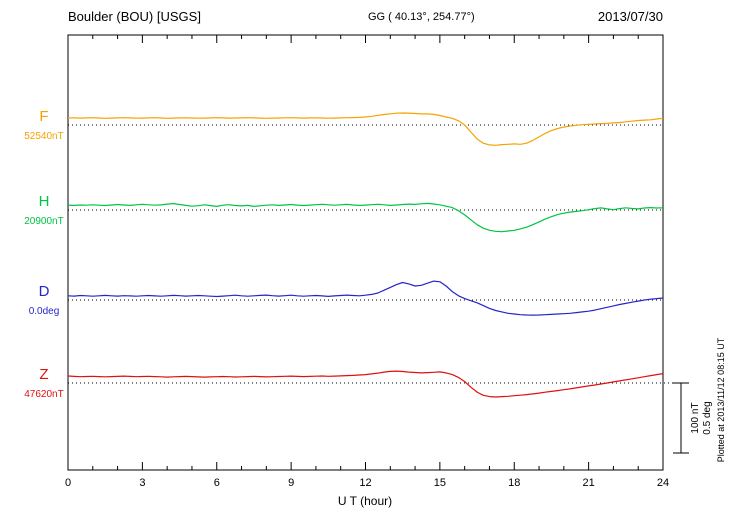 The height and width of the screenshot is (520, 730). I want to click on x-tick-label: 24, so click(663, 483).